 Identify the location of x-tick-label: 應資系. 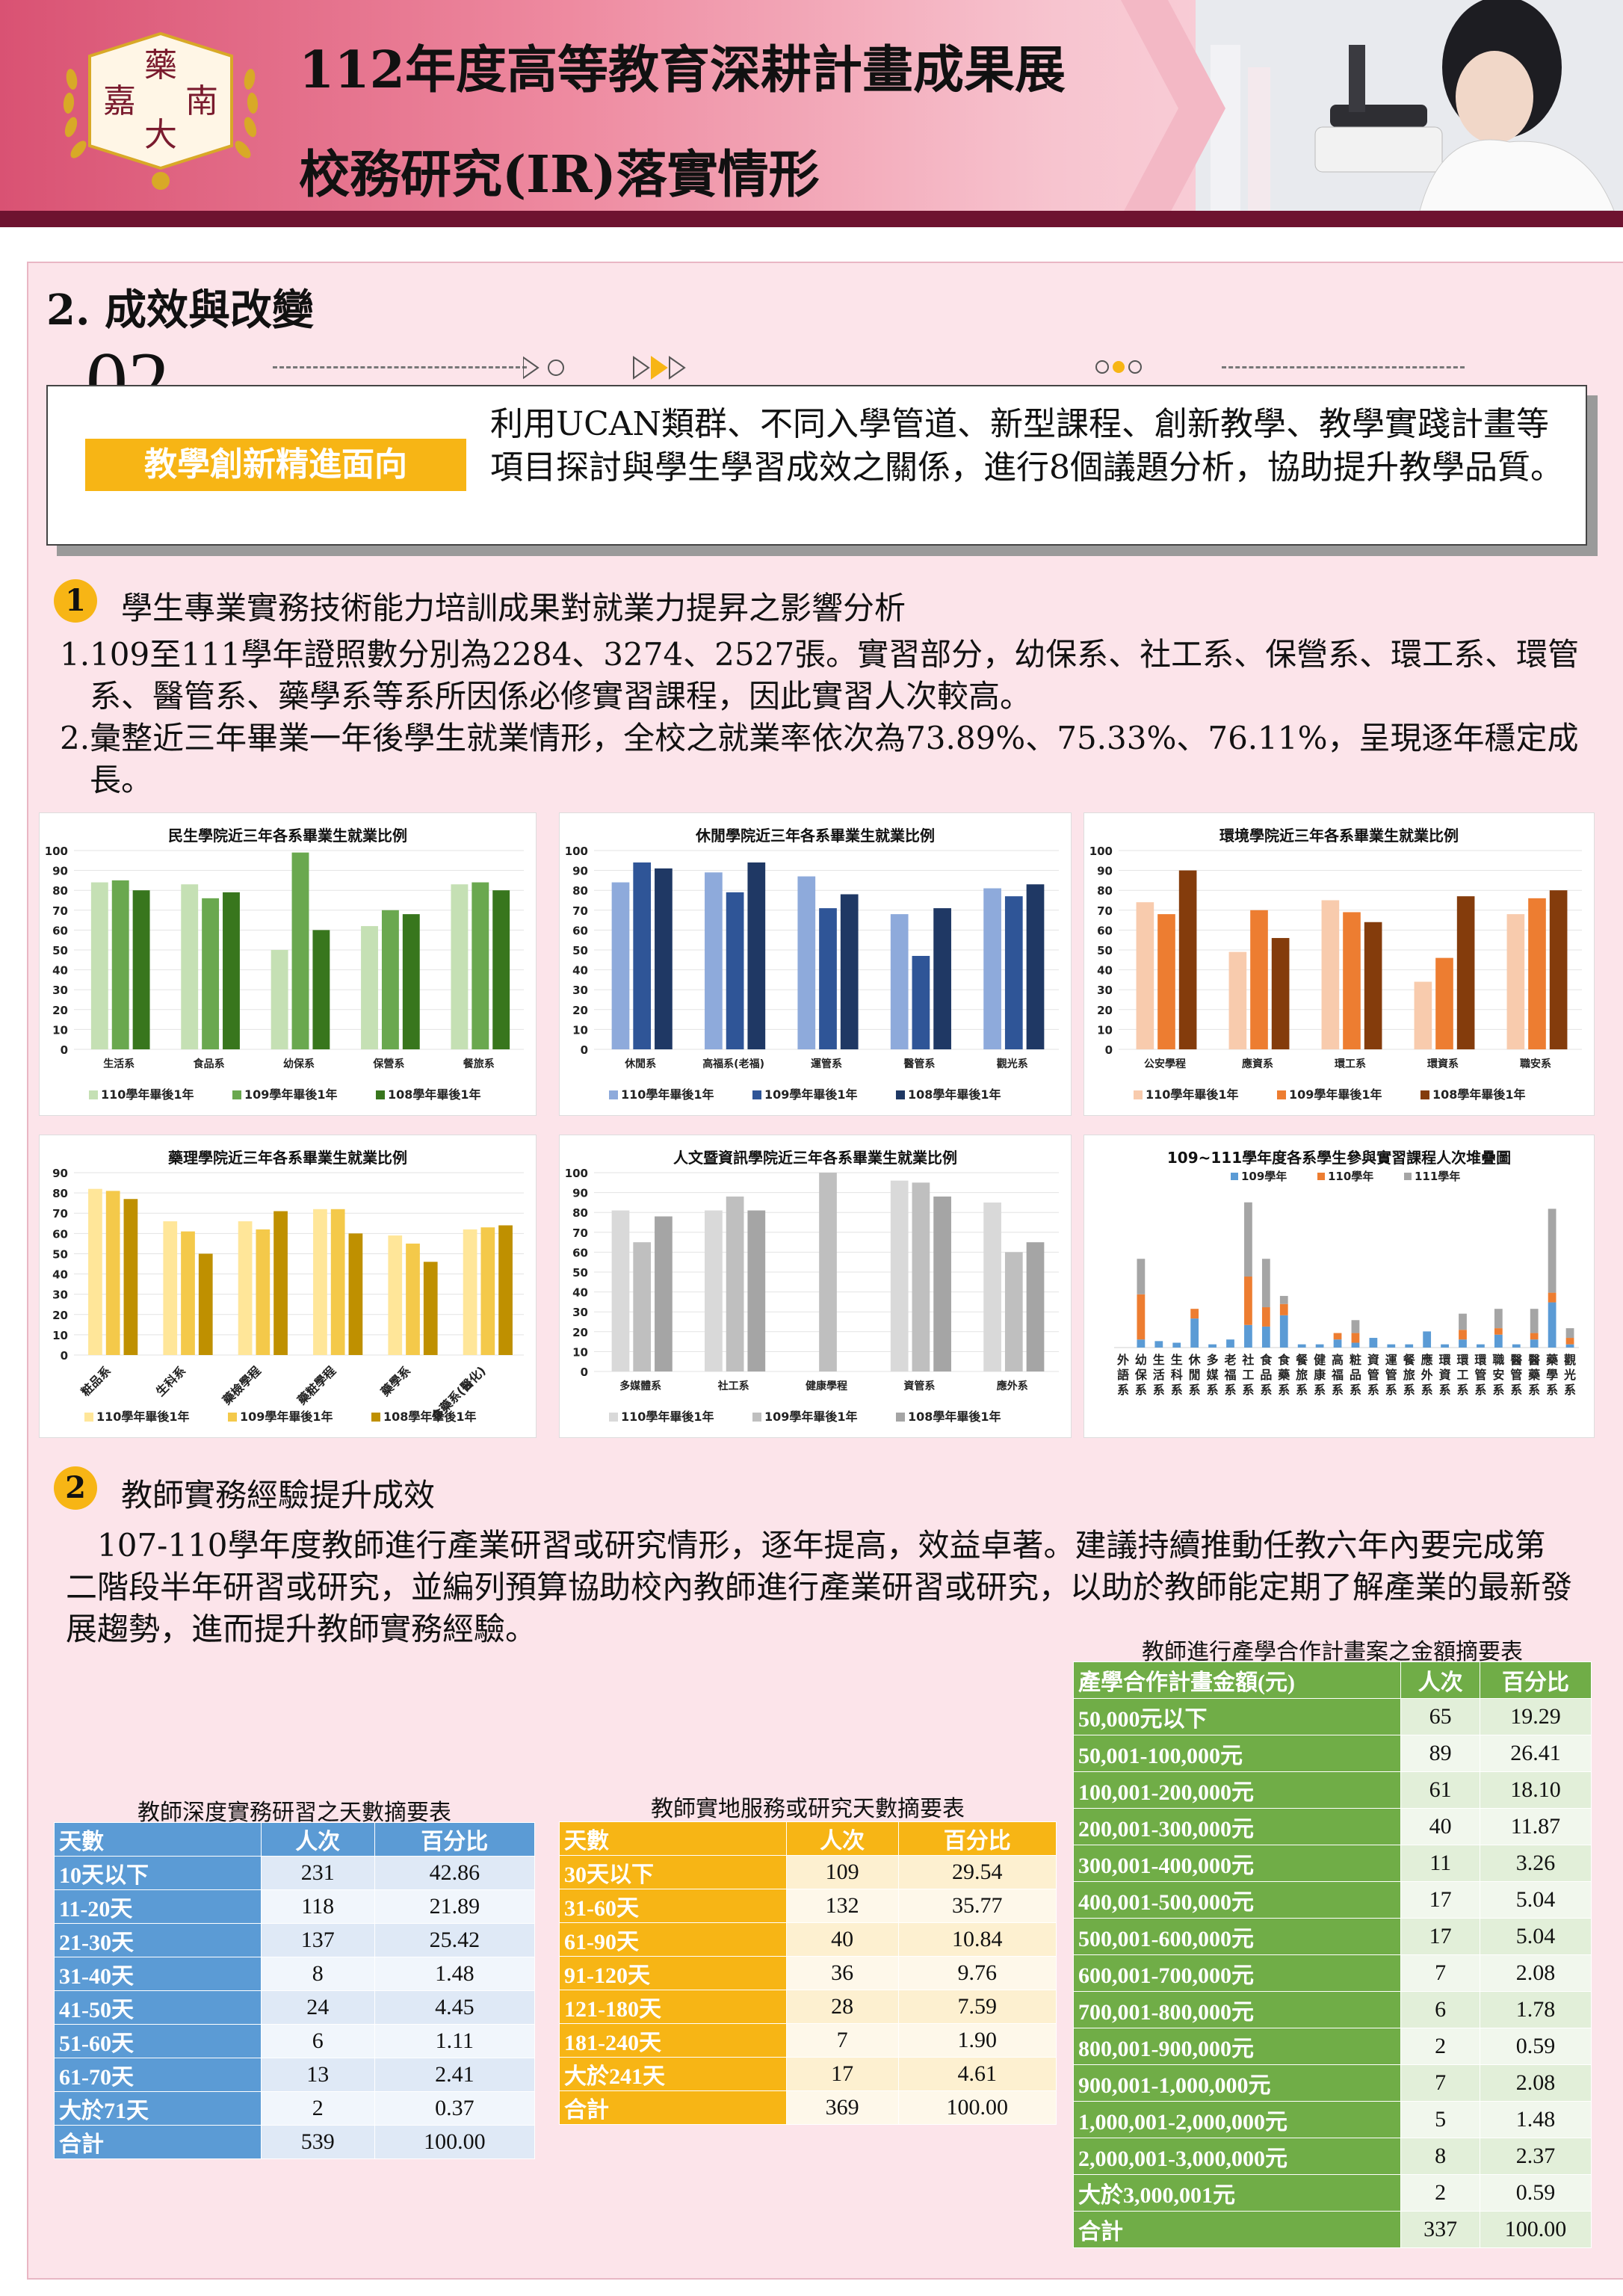
(1257, 1064).